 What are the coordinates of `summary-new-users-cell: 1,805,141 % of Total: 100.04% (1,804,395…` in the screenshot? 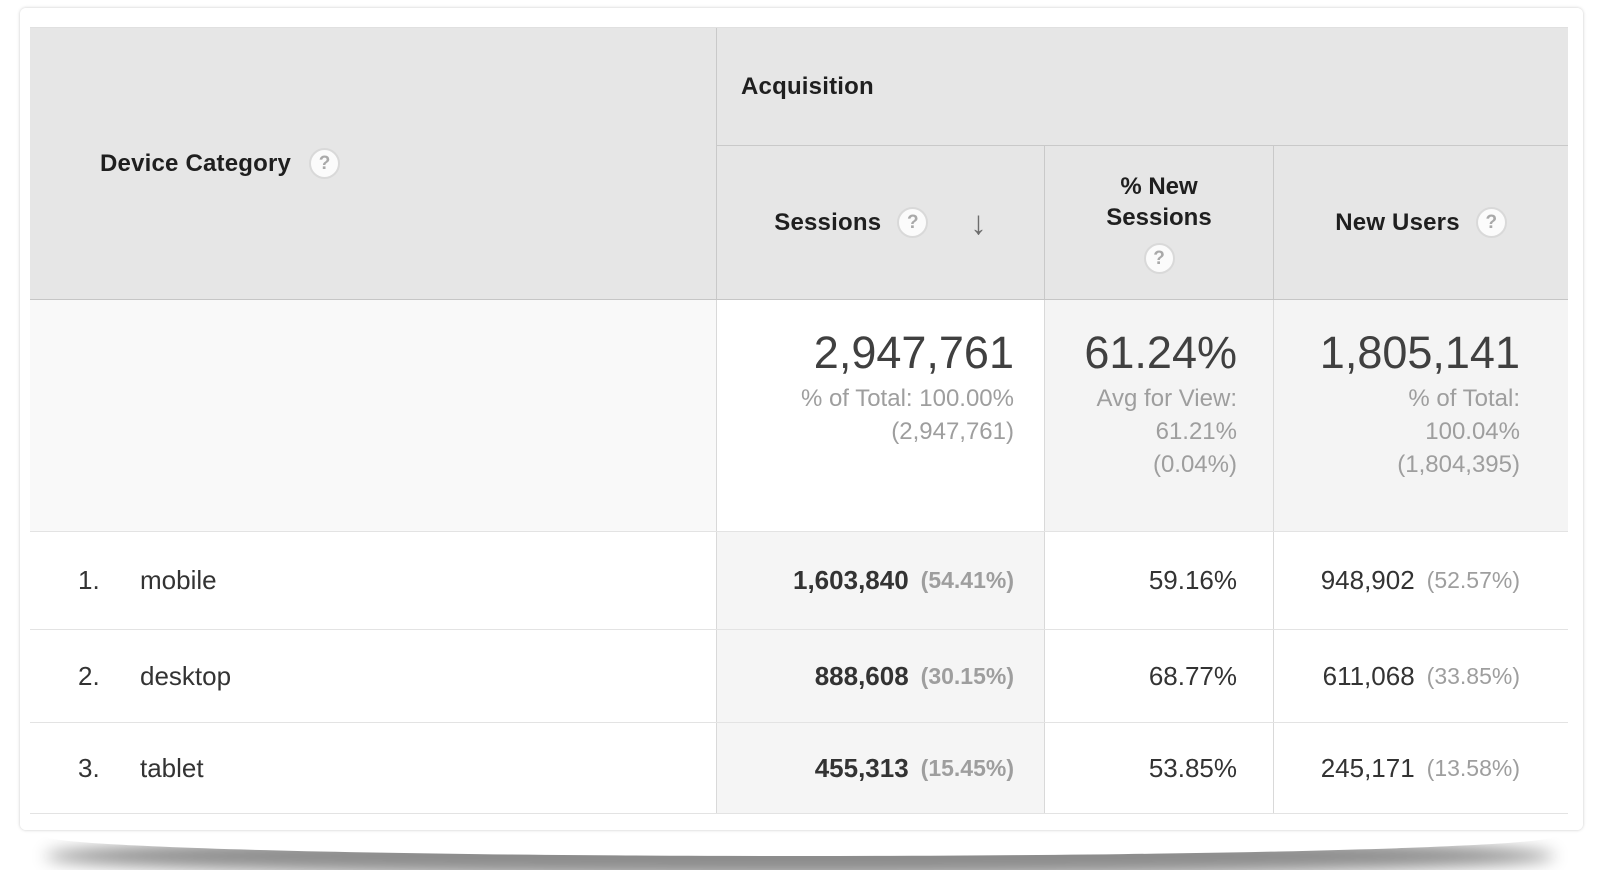 It's located at (1421, 415).